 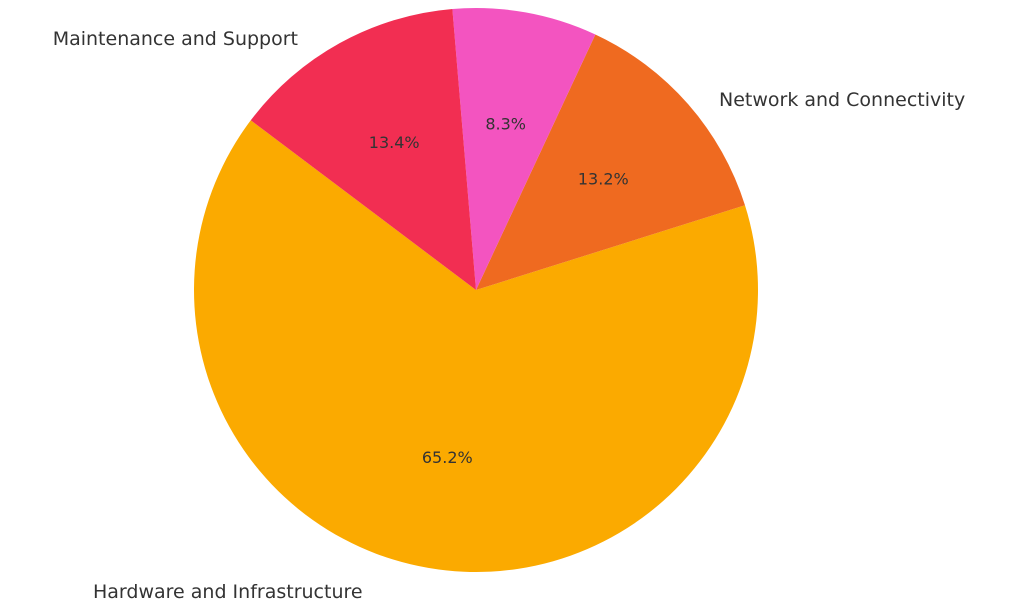 I want to click on pie-slice-network-and-connectivity, so click(x=610, y=162).